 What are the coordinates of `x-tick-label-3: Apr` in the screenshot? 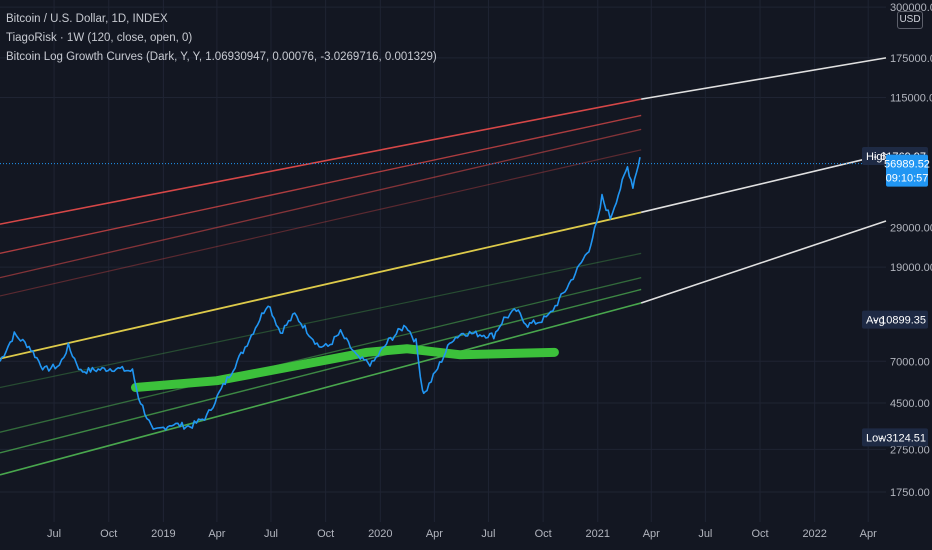 It's located at (216, 534).